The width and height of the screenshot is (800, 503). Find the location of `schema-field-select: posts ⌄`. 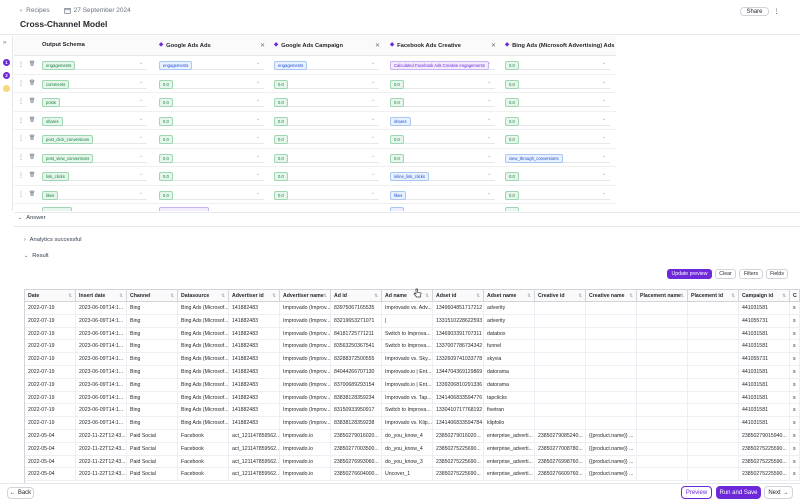

schema-field-select: posts ⌄ is located at coordinates (94, 102).